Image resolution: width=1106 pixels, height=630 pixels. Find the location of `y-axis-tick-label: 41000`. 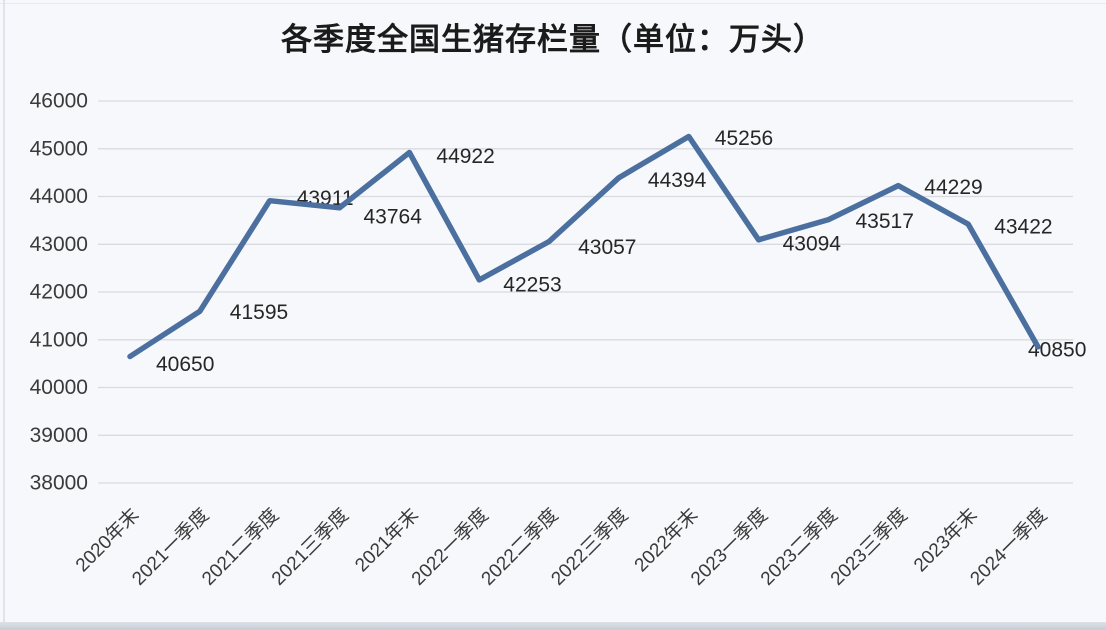

y-axis-tick-label: 41000 is located at coordinates (59, 339).